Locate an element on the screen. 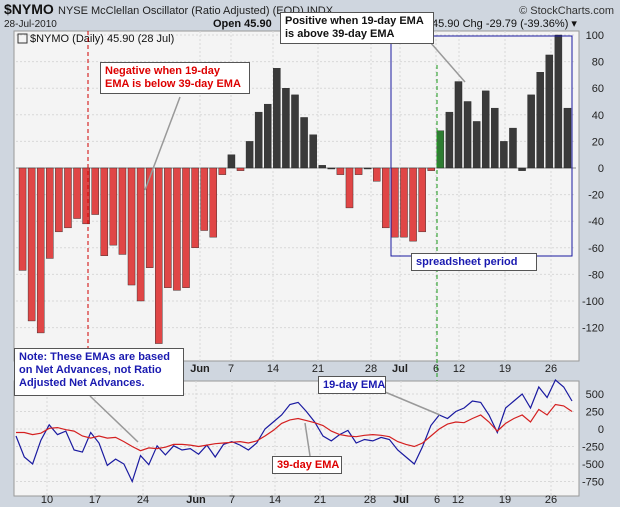 This screenshot has width=620, height=507. ema-x-tick-label: 21 is located at coordinates (320, 500).